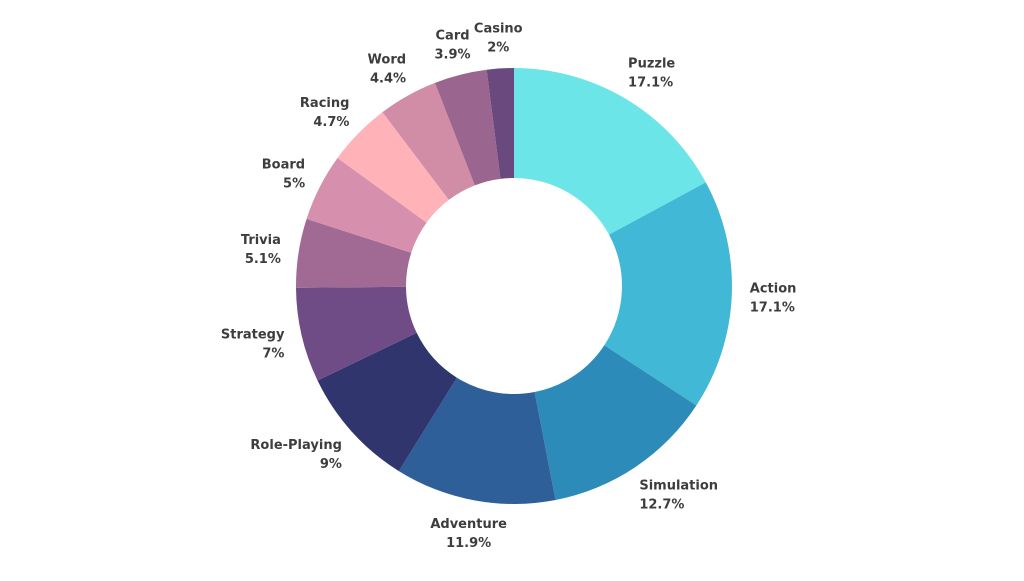 The height and width of the screenshot is (581, 1024). What do you see at coordinates (388, 79) in the screenshot?
I see `slice-value-word: 4.4%` at bounding box center [388, 79].